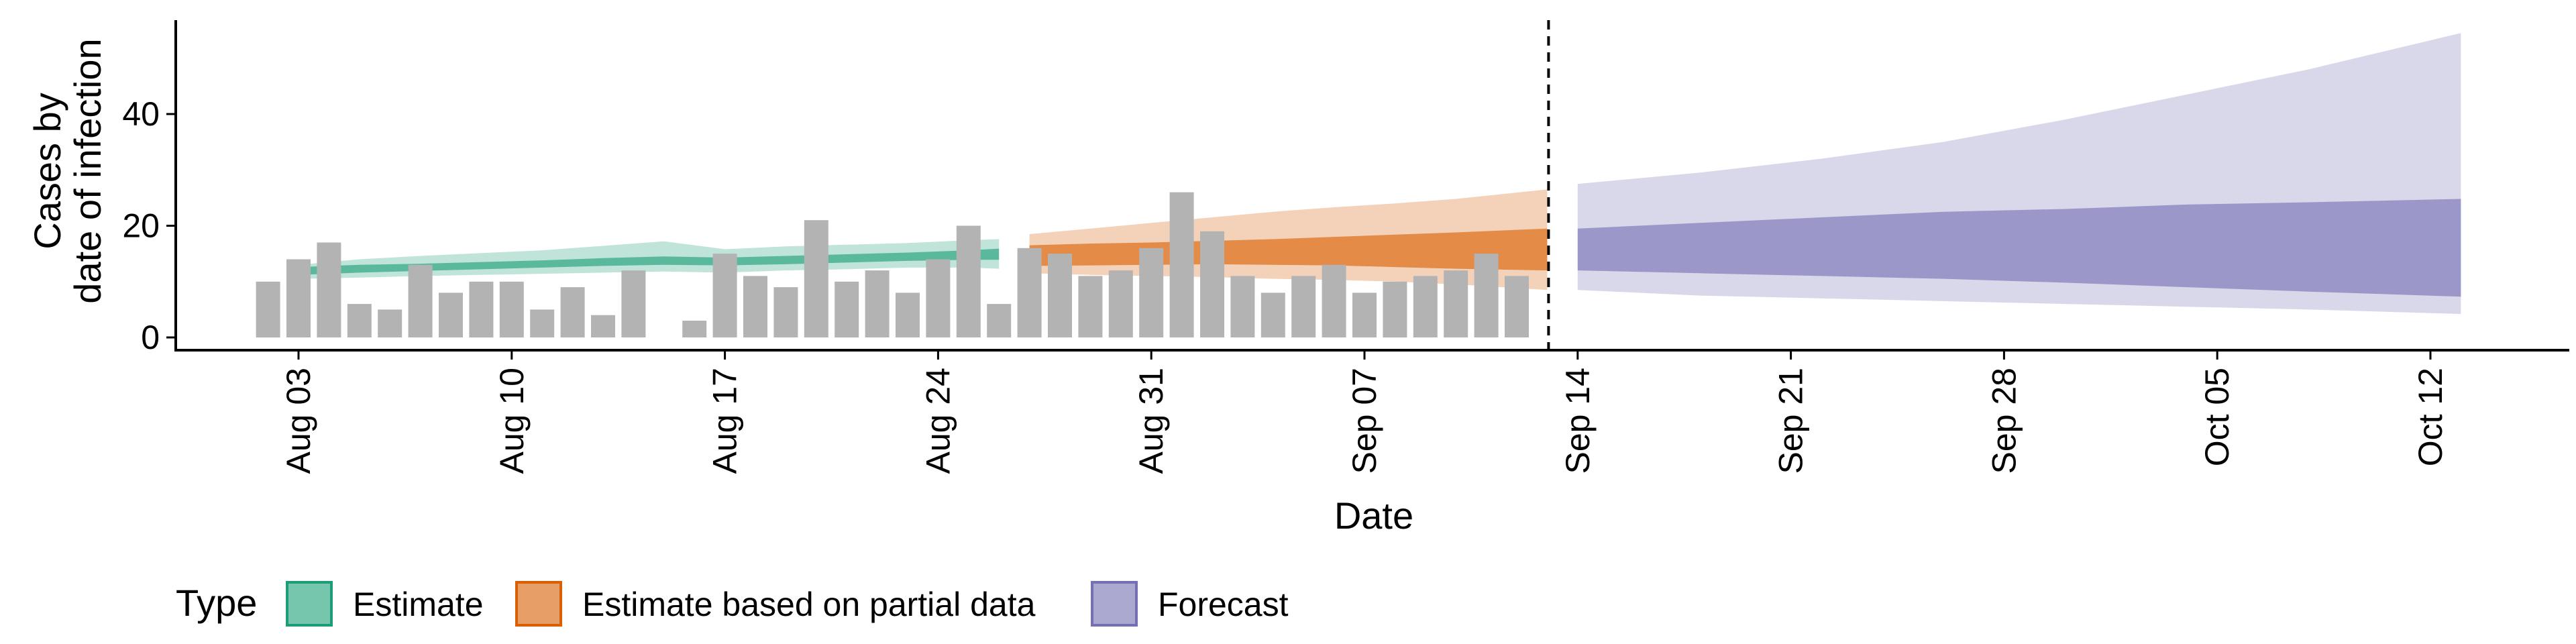  I want to click on legend-label: Estimate, so click(418, 604).